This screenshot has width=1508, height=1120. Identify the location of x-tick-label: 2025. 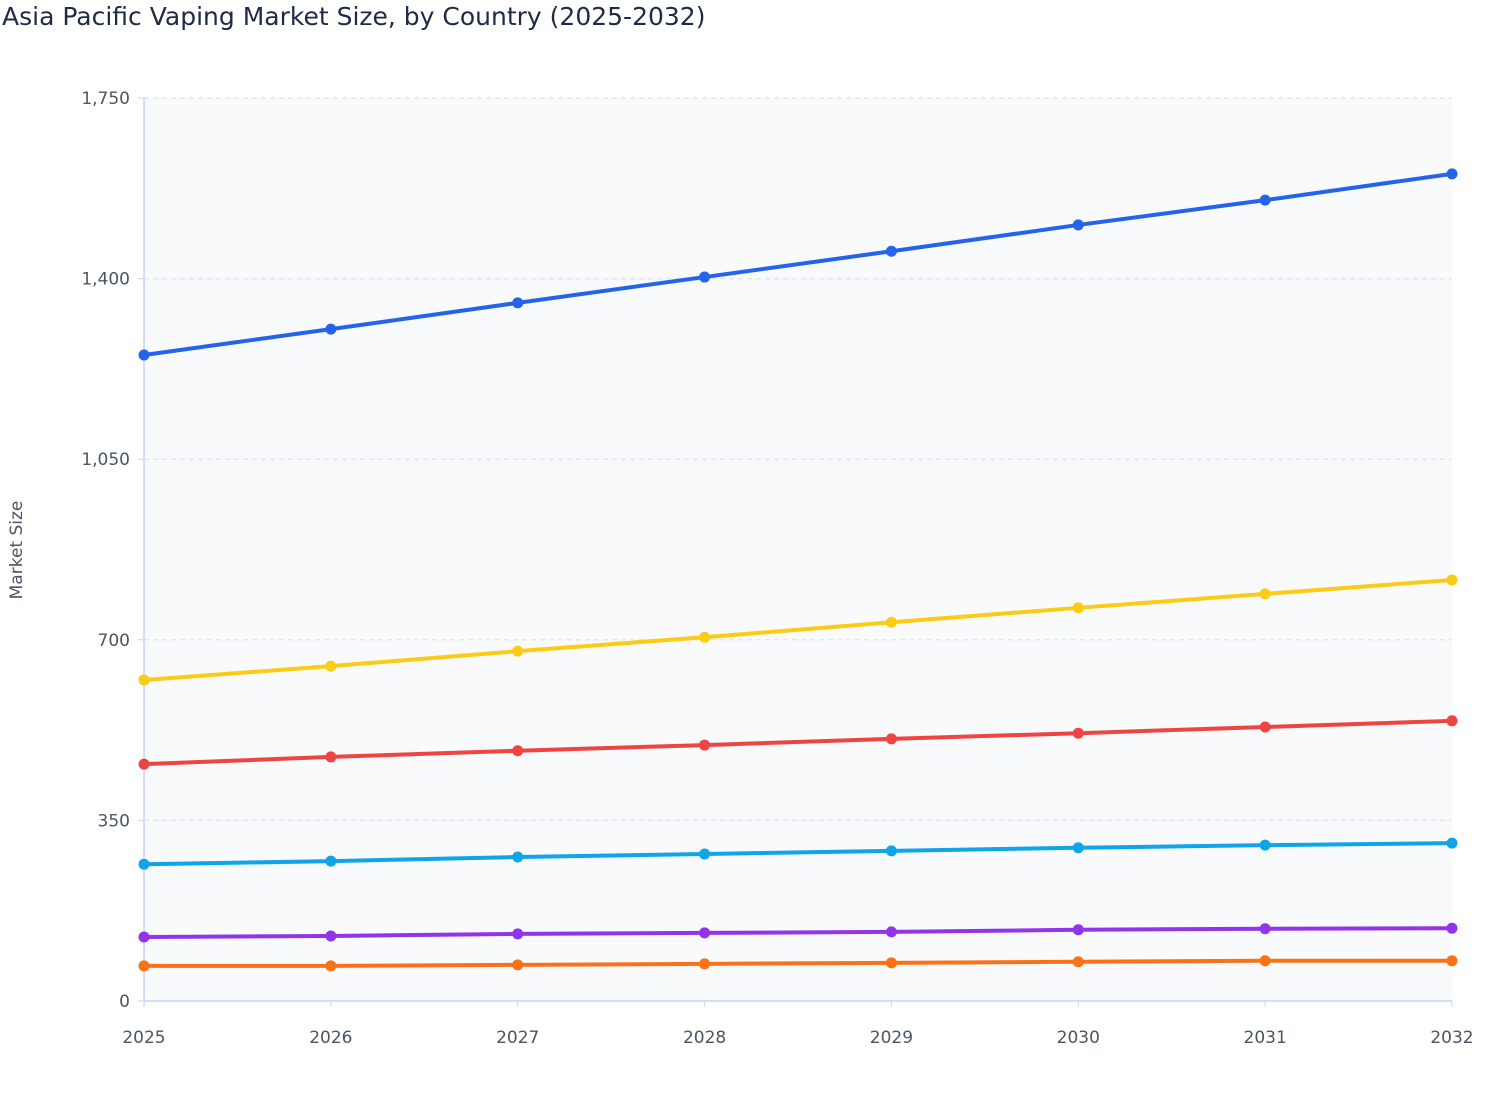
(143, 1038).